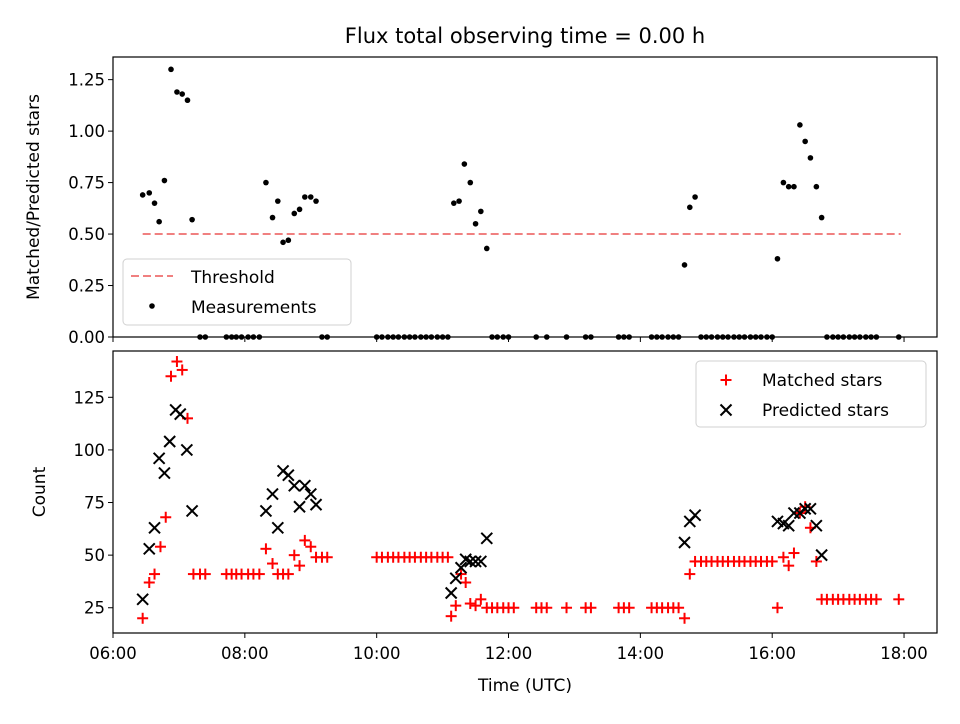 This screenshot has width=960, height=724. I want to click on x-tick-label: 08:00, so click(245, 653).